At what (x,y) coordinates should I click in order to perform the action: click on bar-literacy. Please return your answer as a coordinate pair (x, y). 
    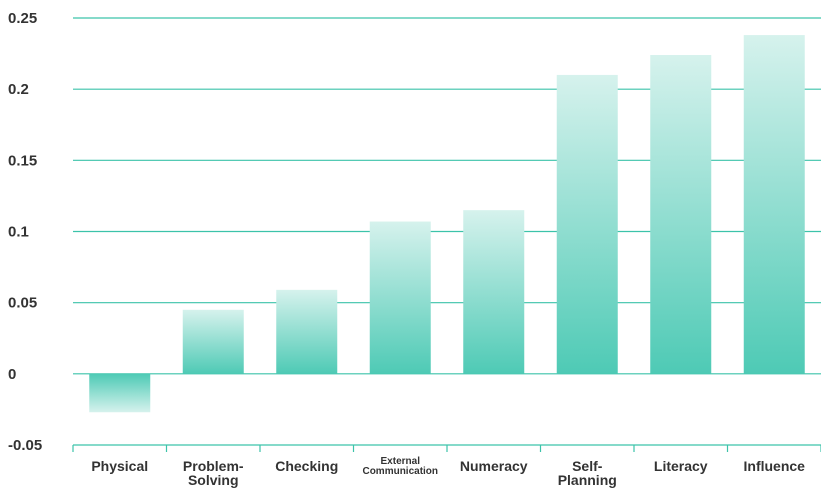
    Looking at the image, I should click on (681, 214).